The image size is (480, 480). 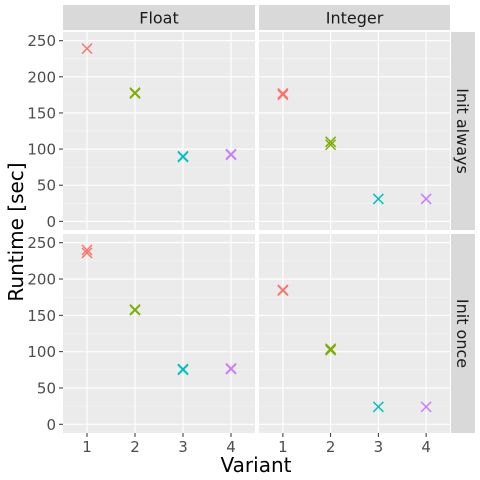 I want to click on row-strip-label: Init always, so click(x=462, y=131).